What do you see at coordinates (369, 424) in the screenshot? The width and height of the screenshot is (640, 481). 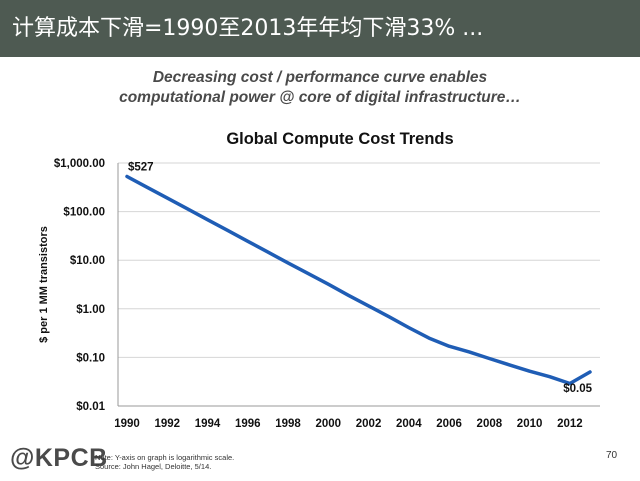 I see `x-tick-label: 2002` at bounding box center [369, 424].